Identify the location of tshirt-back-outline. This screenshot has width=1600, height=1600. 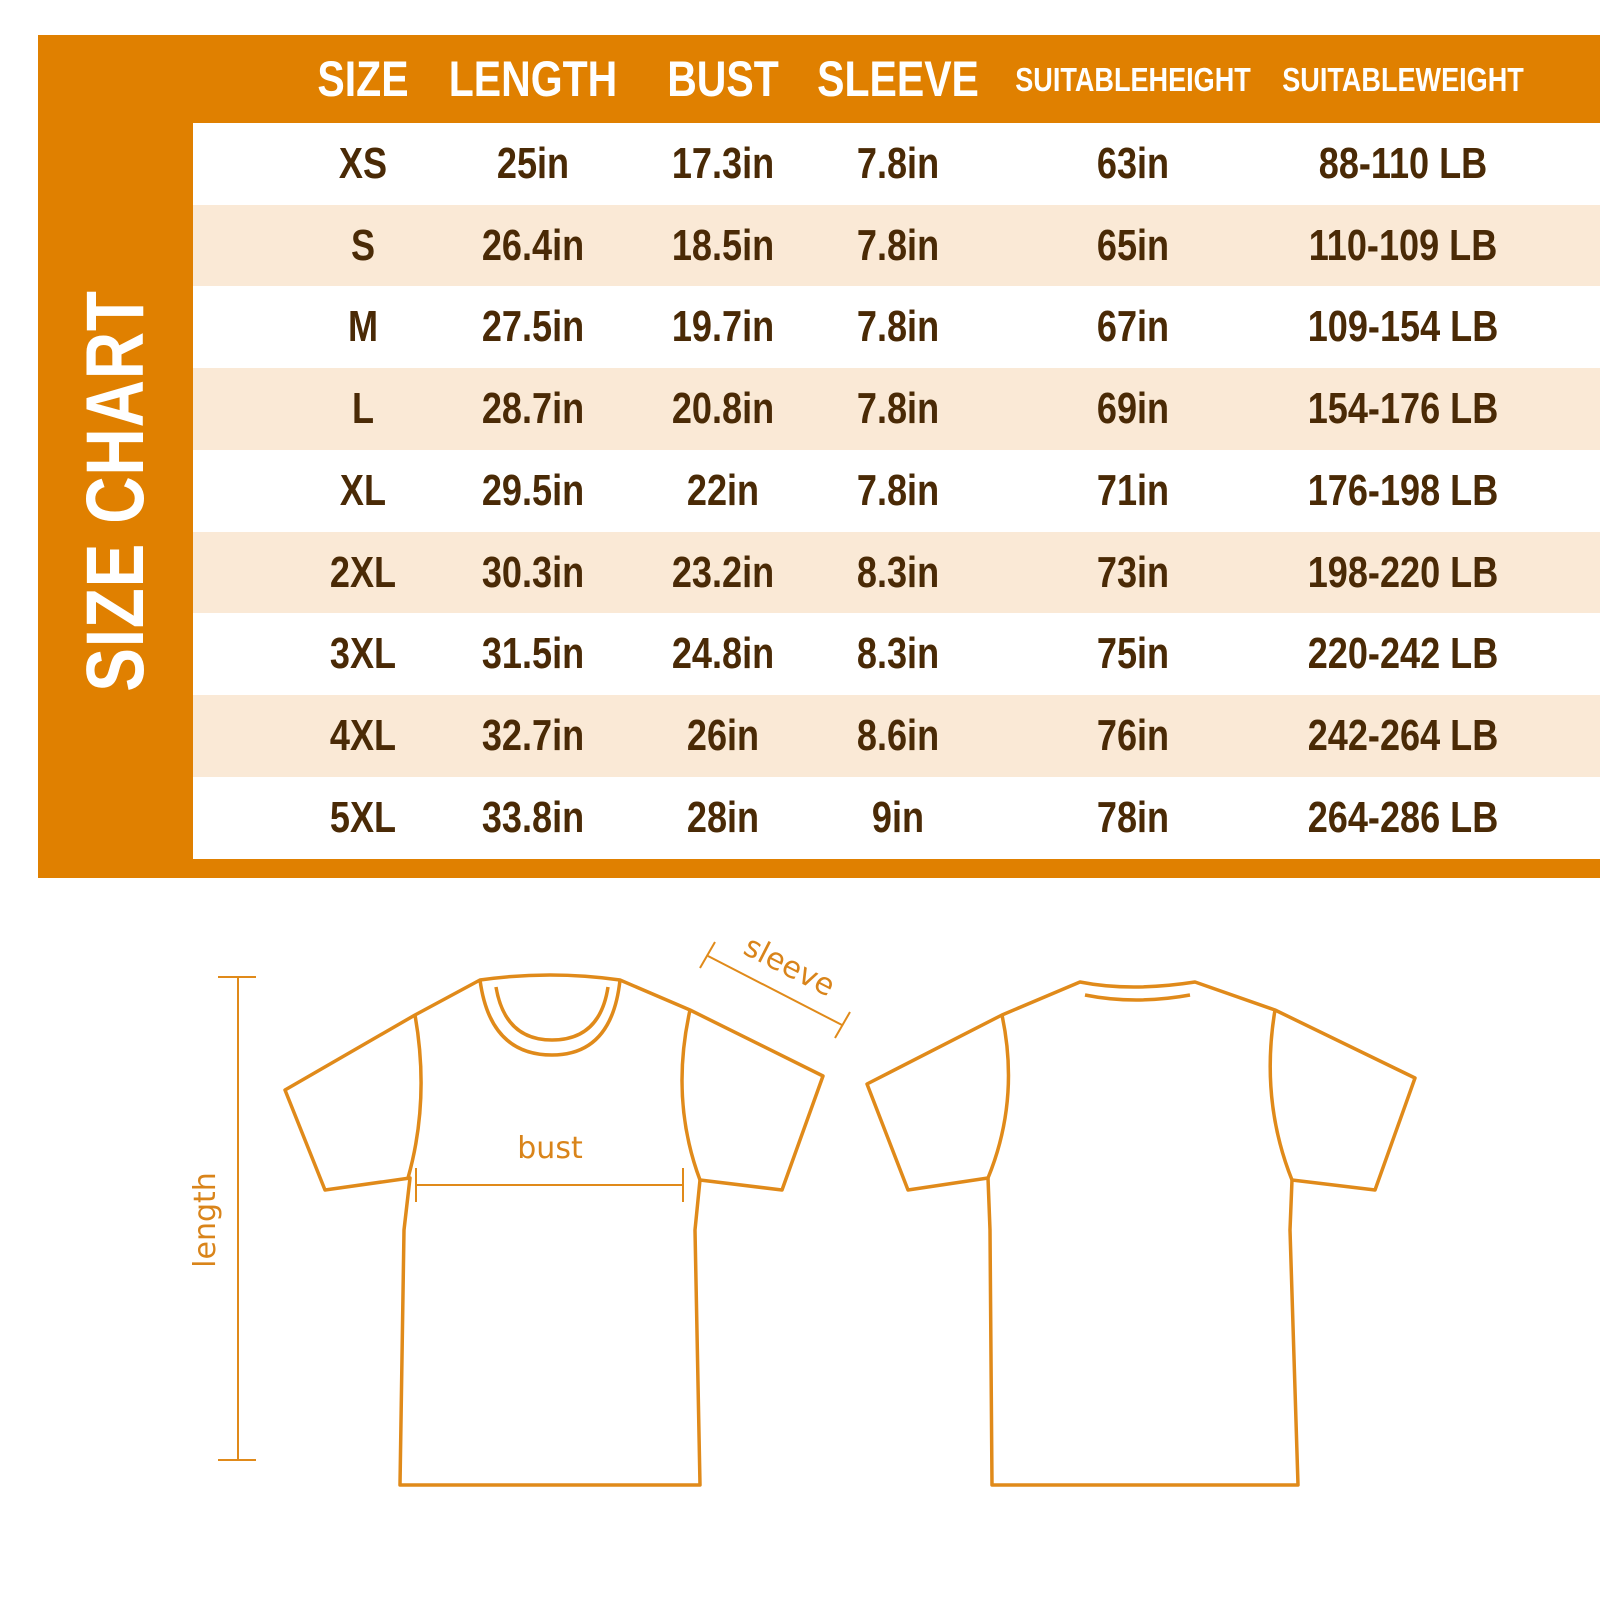
(1141, 1233).